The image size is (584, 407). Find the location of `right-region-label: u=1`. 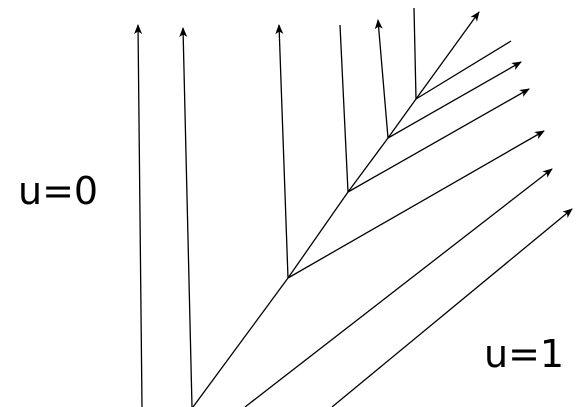

right-region-label: u=1 is located at coordinates (524, 354).